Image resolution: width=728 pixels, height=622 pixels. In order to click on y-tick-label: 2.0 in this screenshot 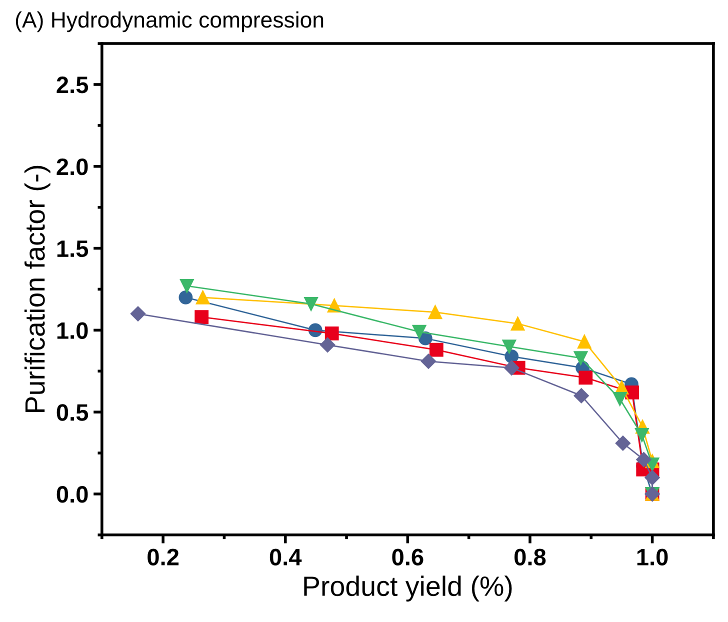, I will do `click(72, 167)`.